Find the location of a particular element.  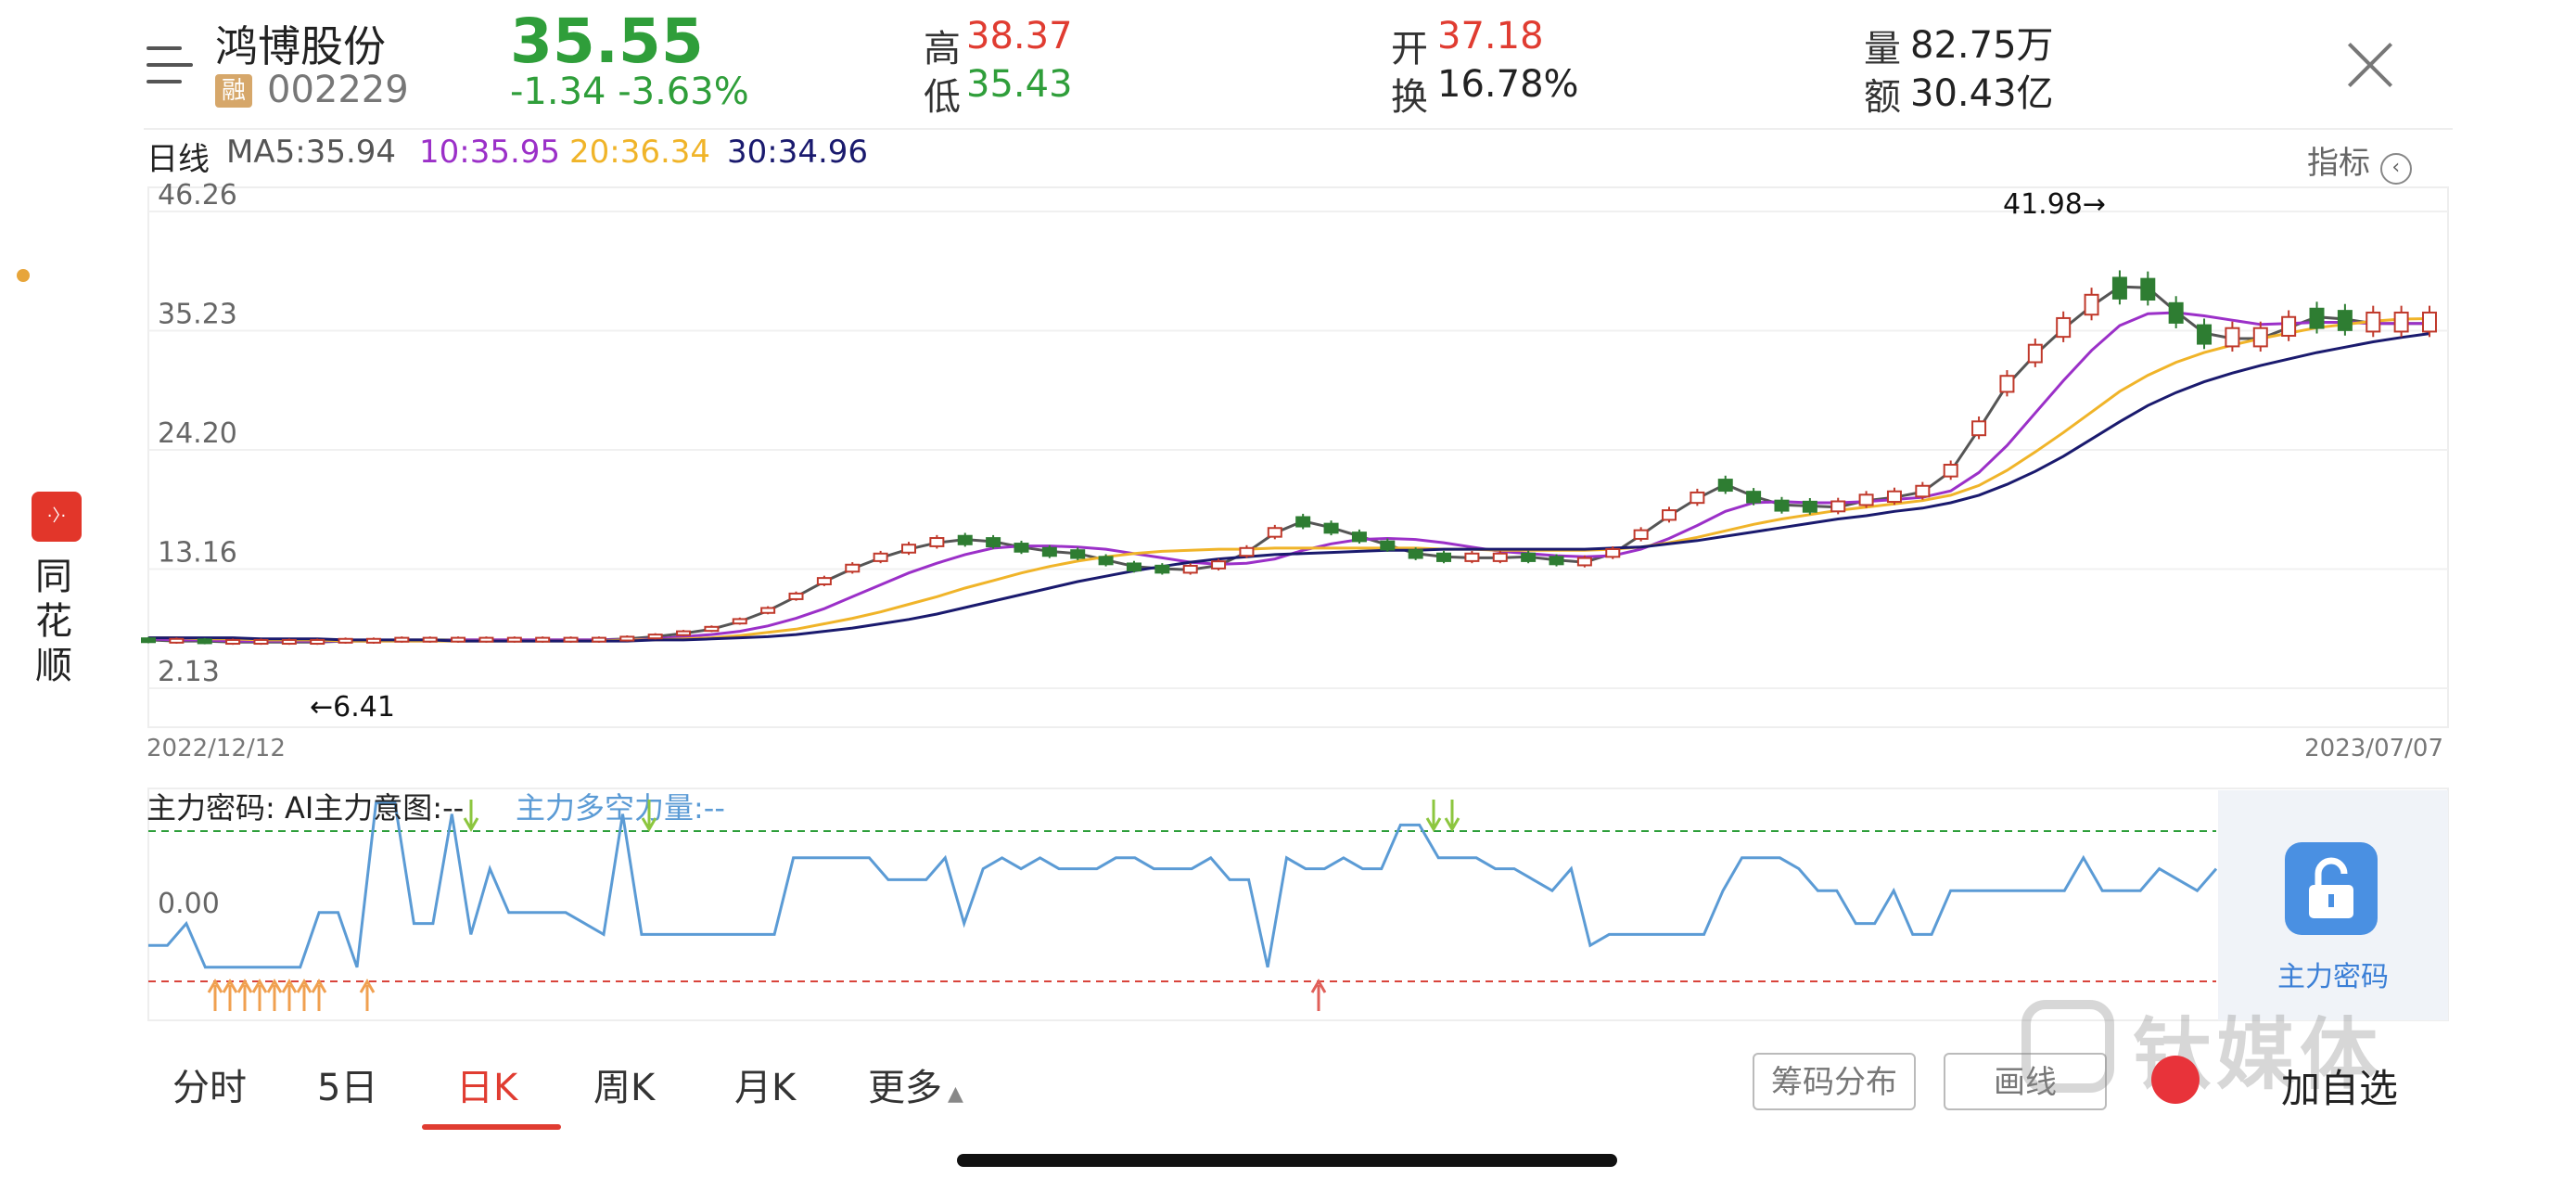

current-price: 35.55 is located at coordinates (607, 41).